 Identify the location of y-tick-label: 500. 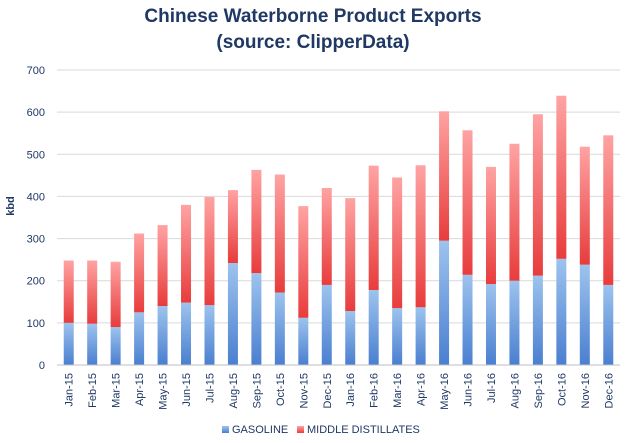
(36, 155).